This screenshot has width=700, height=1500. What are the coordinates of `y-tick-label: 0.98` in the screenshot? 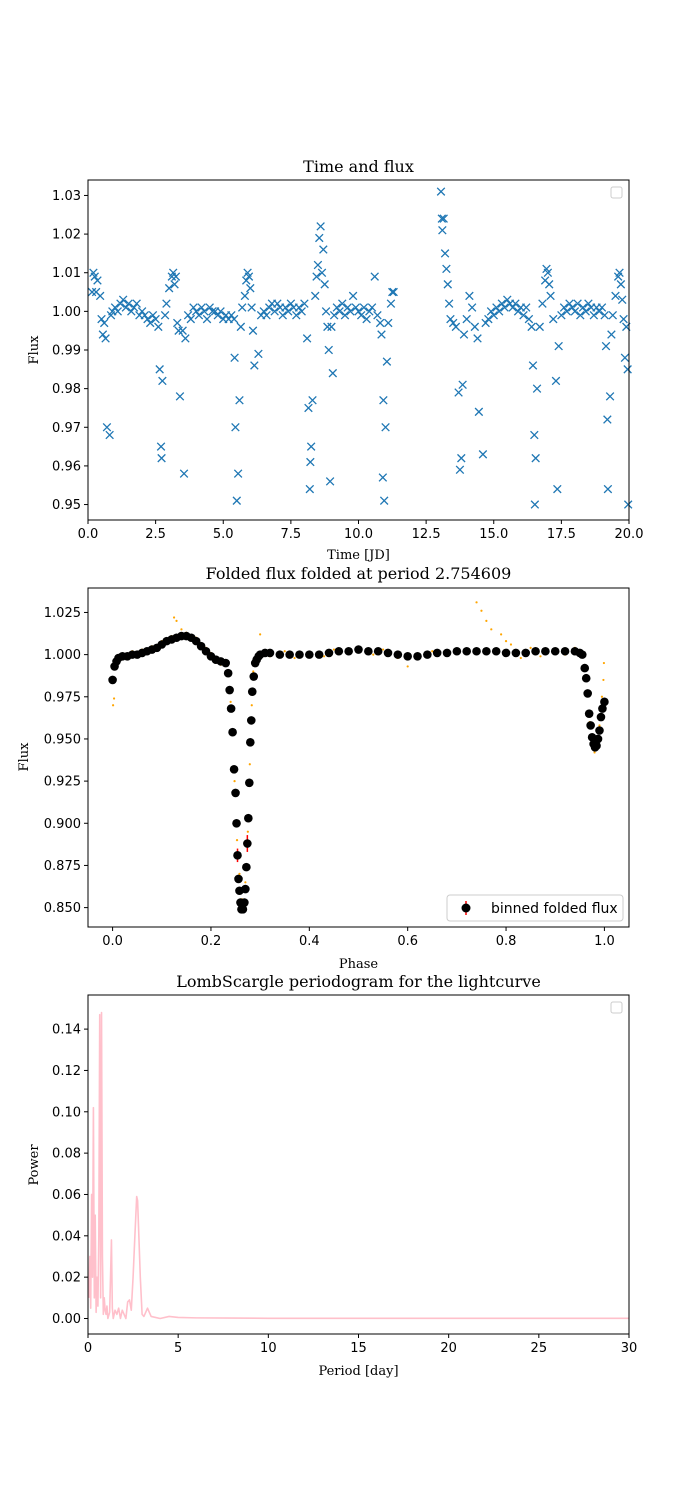 It's located at (66, 389).